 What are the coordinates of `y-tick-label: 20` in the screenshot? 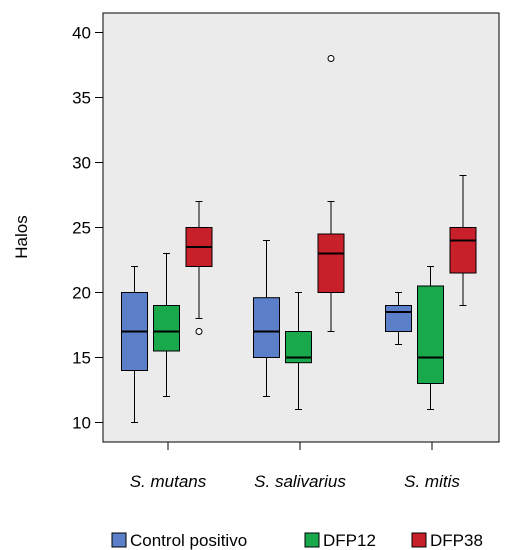 It's located at (81, 293).